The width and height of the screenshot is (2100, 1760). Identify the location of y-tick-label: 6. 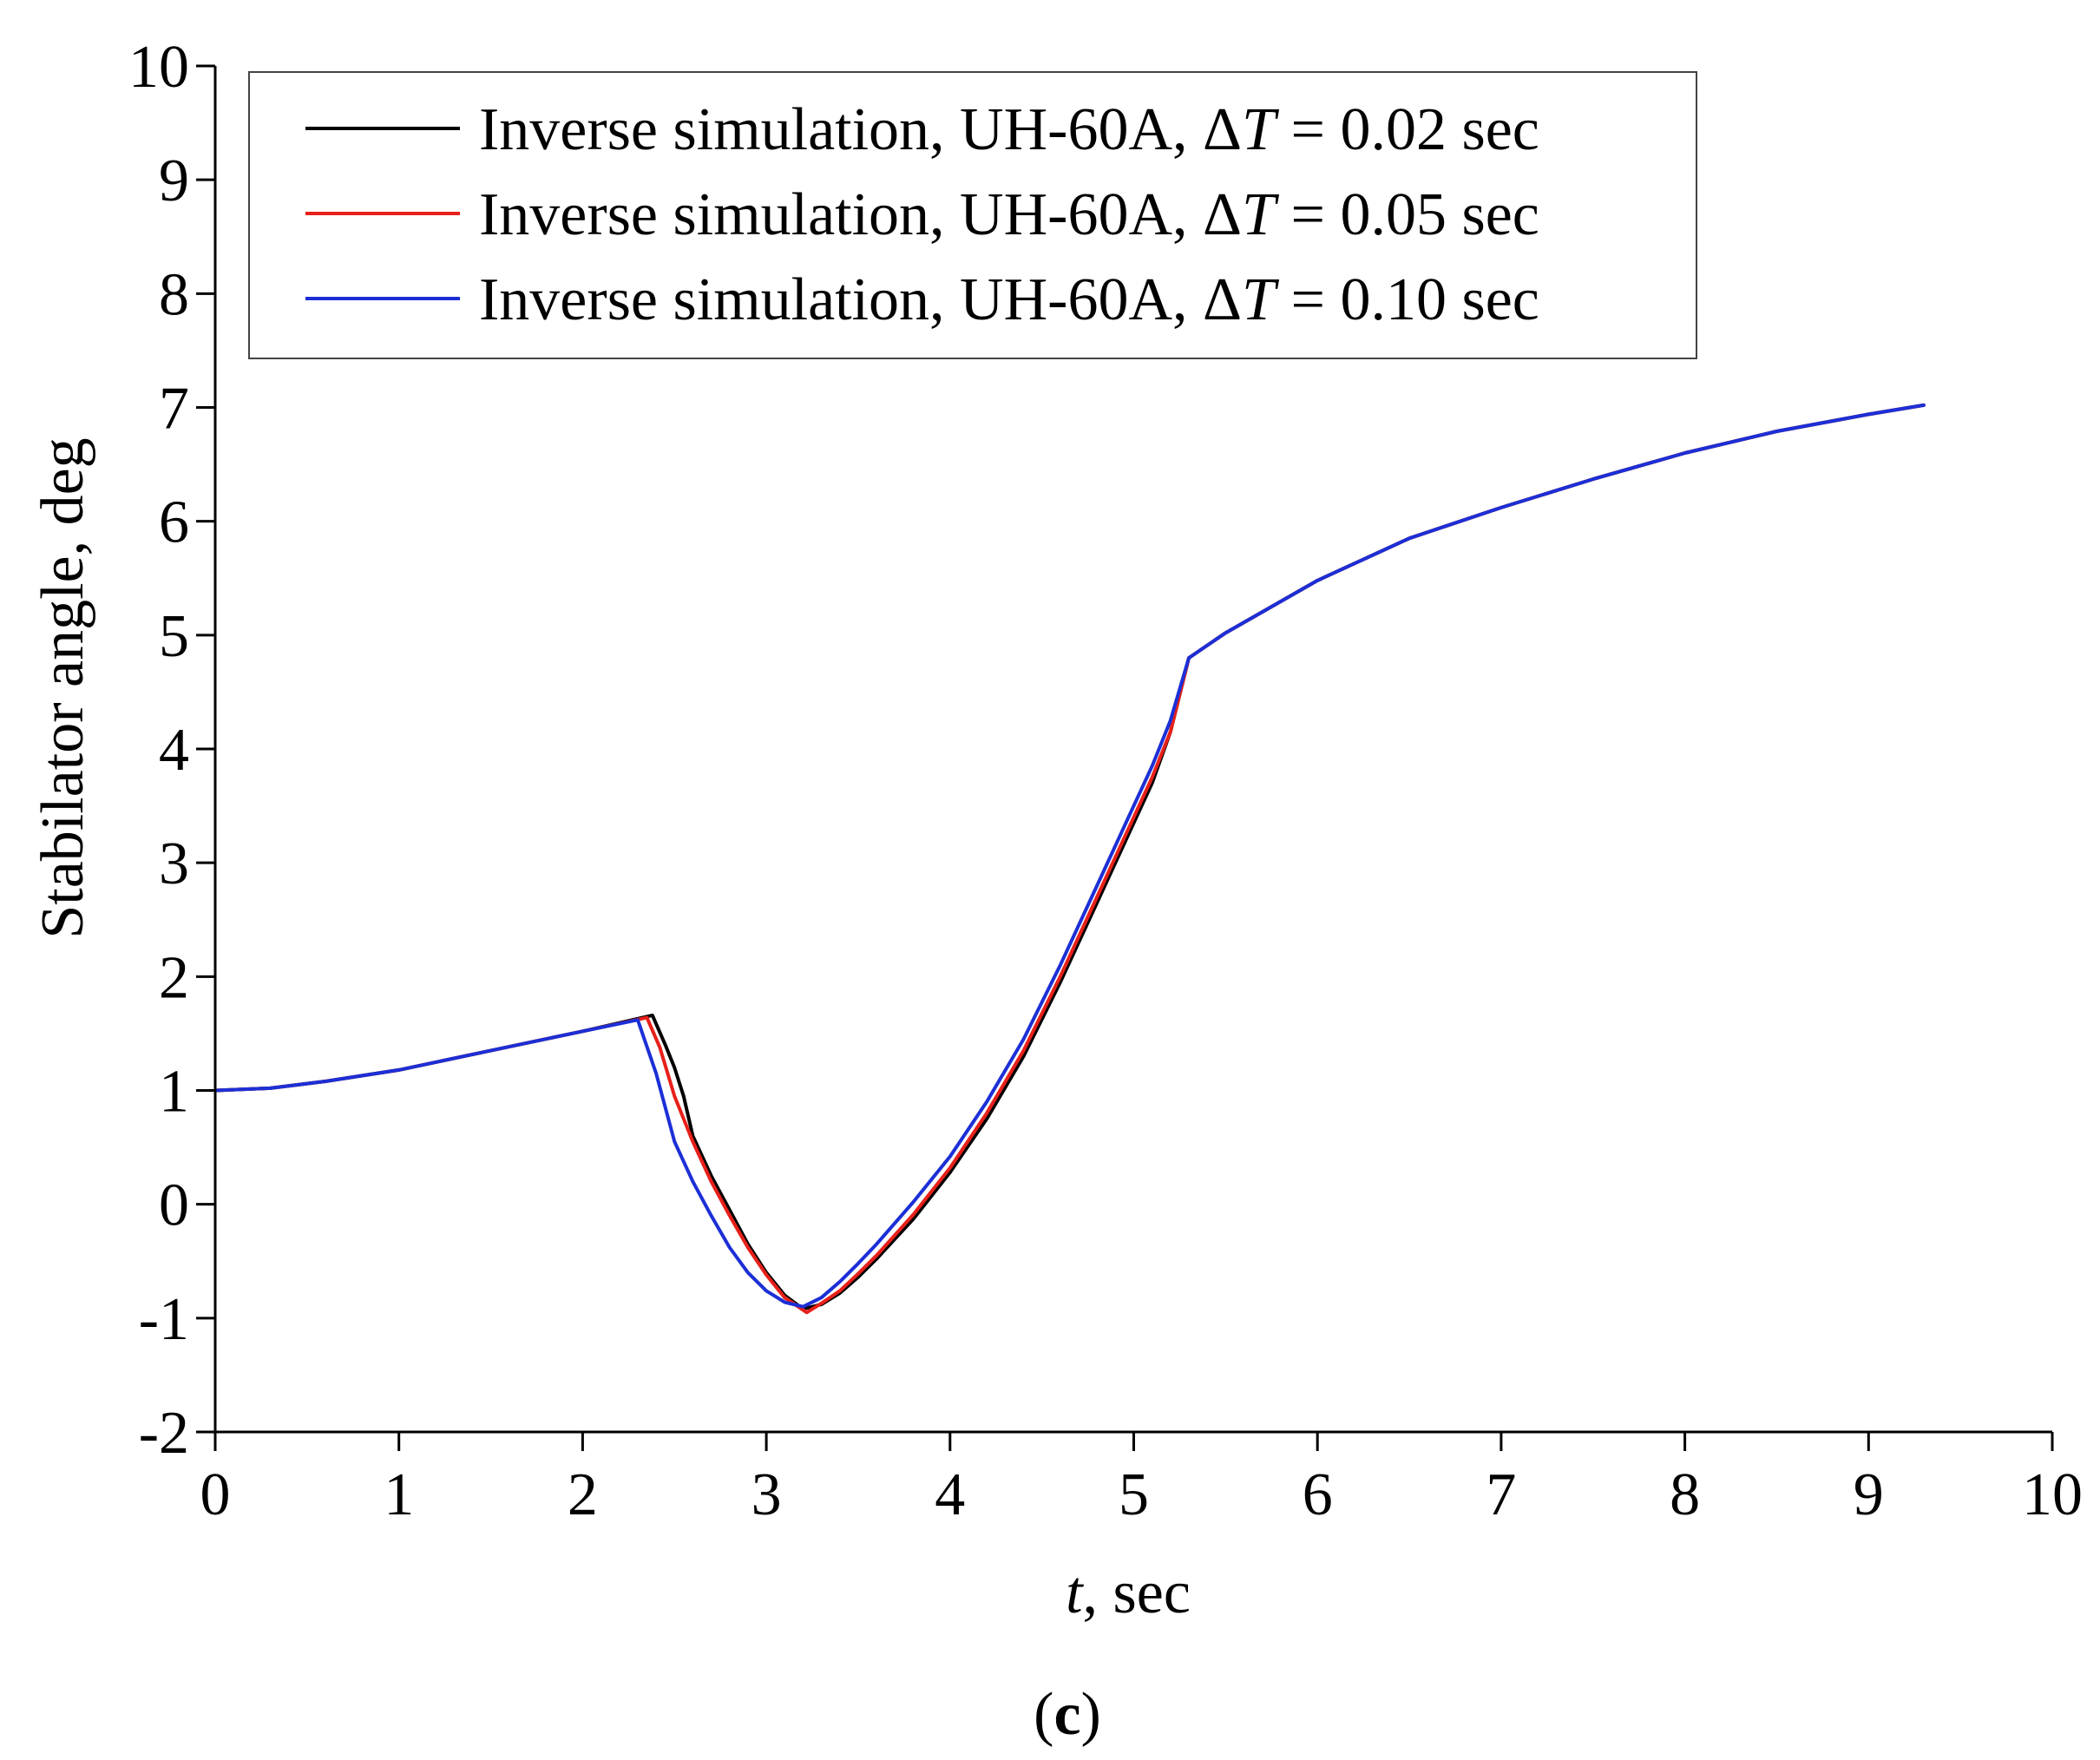
(174, 522).